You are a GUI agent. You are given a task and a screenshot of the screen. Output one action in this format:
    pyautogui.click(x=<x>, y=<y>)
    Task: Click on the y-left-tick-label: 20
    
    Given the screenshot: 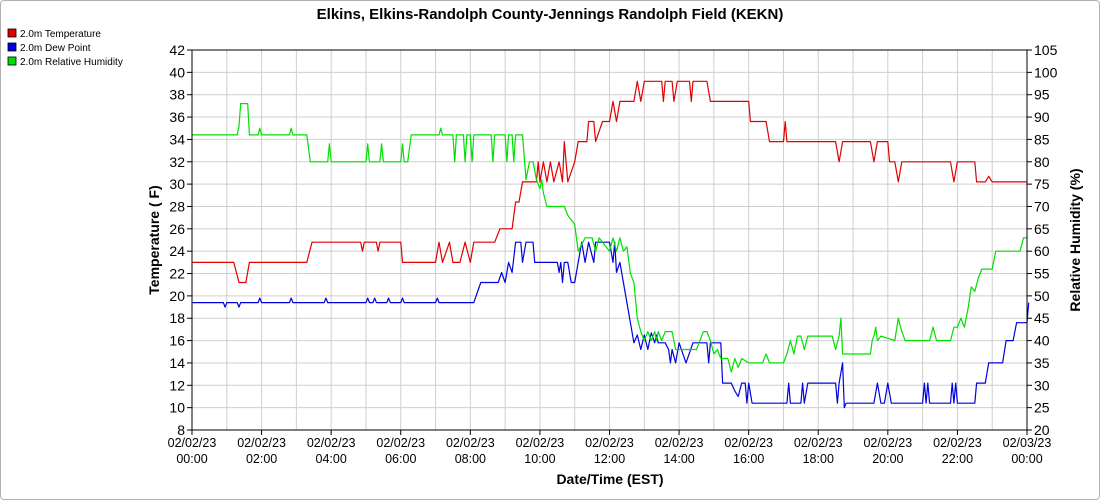 What is the action you would take?
    pyautogui.click(x=177, y=296)
    